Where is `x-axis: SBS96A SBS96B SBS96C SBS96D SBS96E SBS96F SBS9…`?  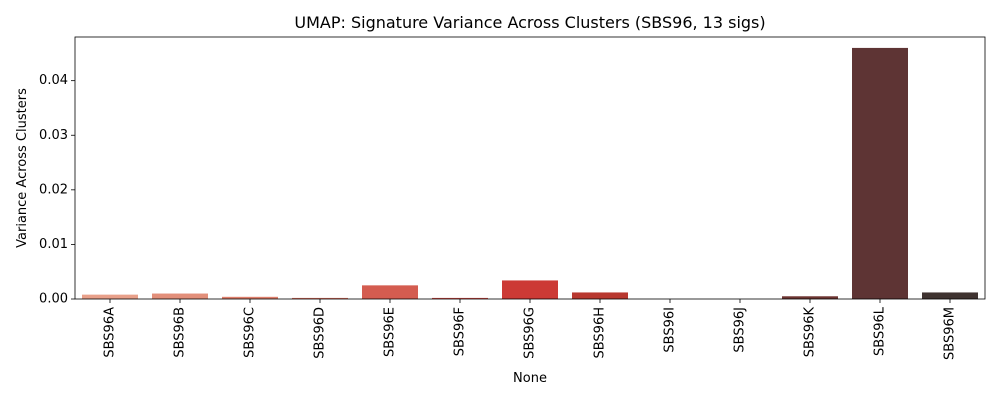
x-axis: SBS96A SBS96B SBS96C SBS96D SBS96E SBS96F SBS9… is located at coordinates (530, 329).